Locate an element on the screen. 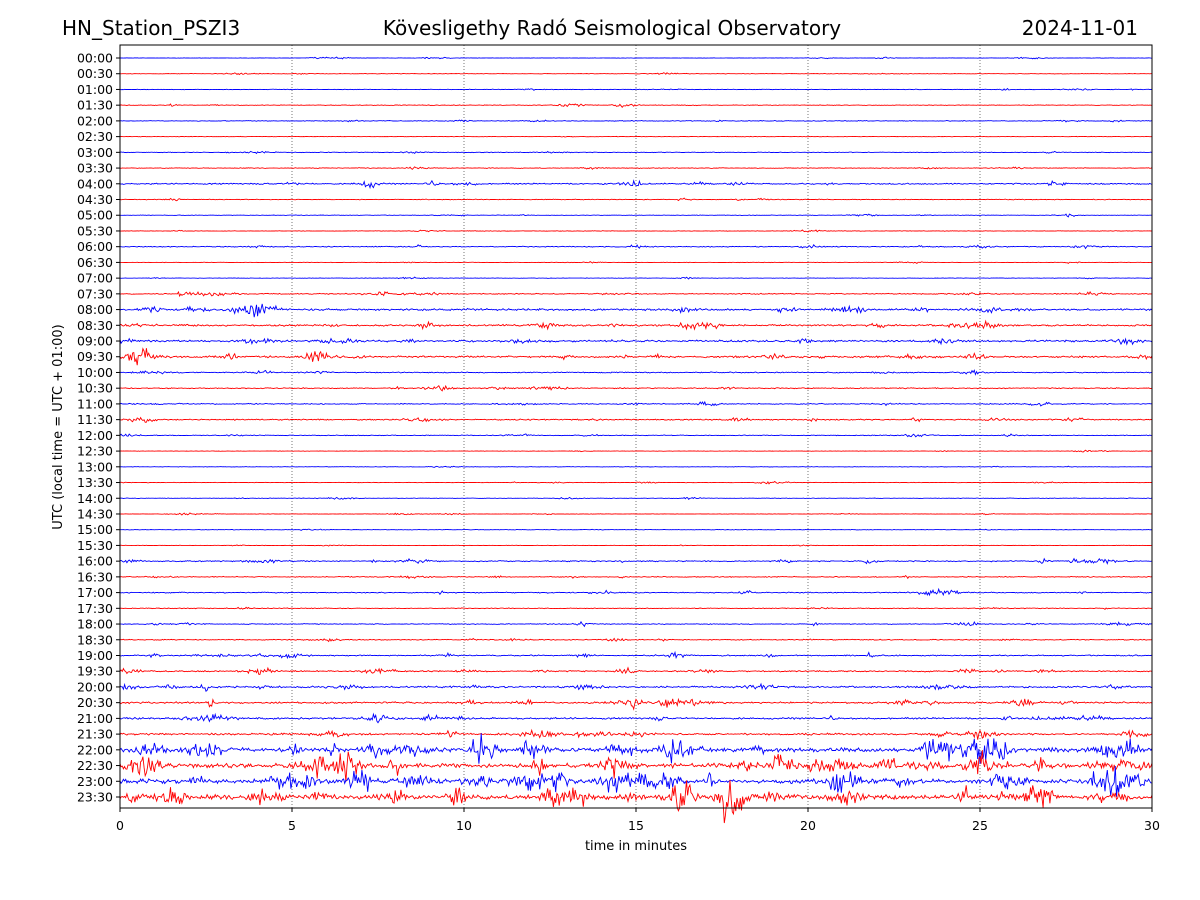 The image size is (1200, 900). y-tick-label: 15:30 is located at coordinates (95, 545).